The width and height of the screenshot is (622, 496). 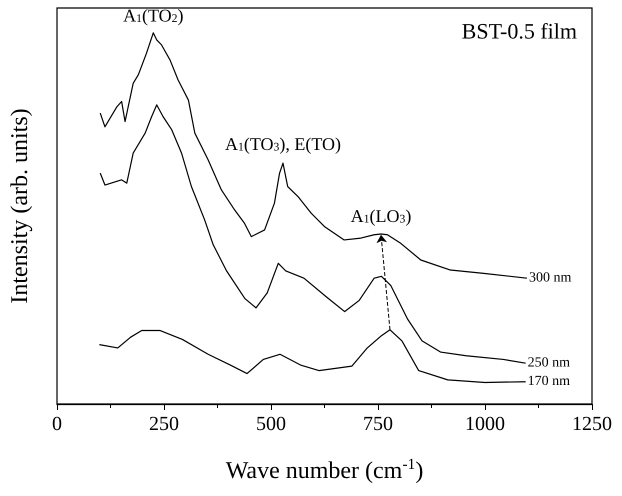 What do you see at coordinates (282, 144) in the screenshot?
I see `annotation: A1(TO3), E(TO)` at bounding box center [282, 144].